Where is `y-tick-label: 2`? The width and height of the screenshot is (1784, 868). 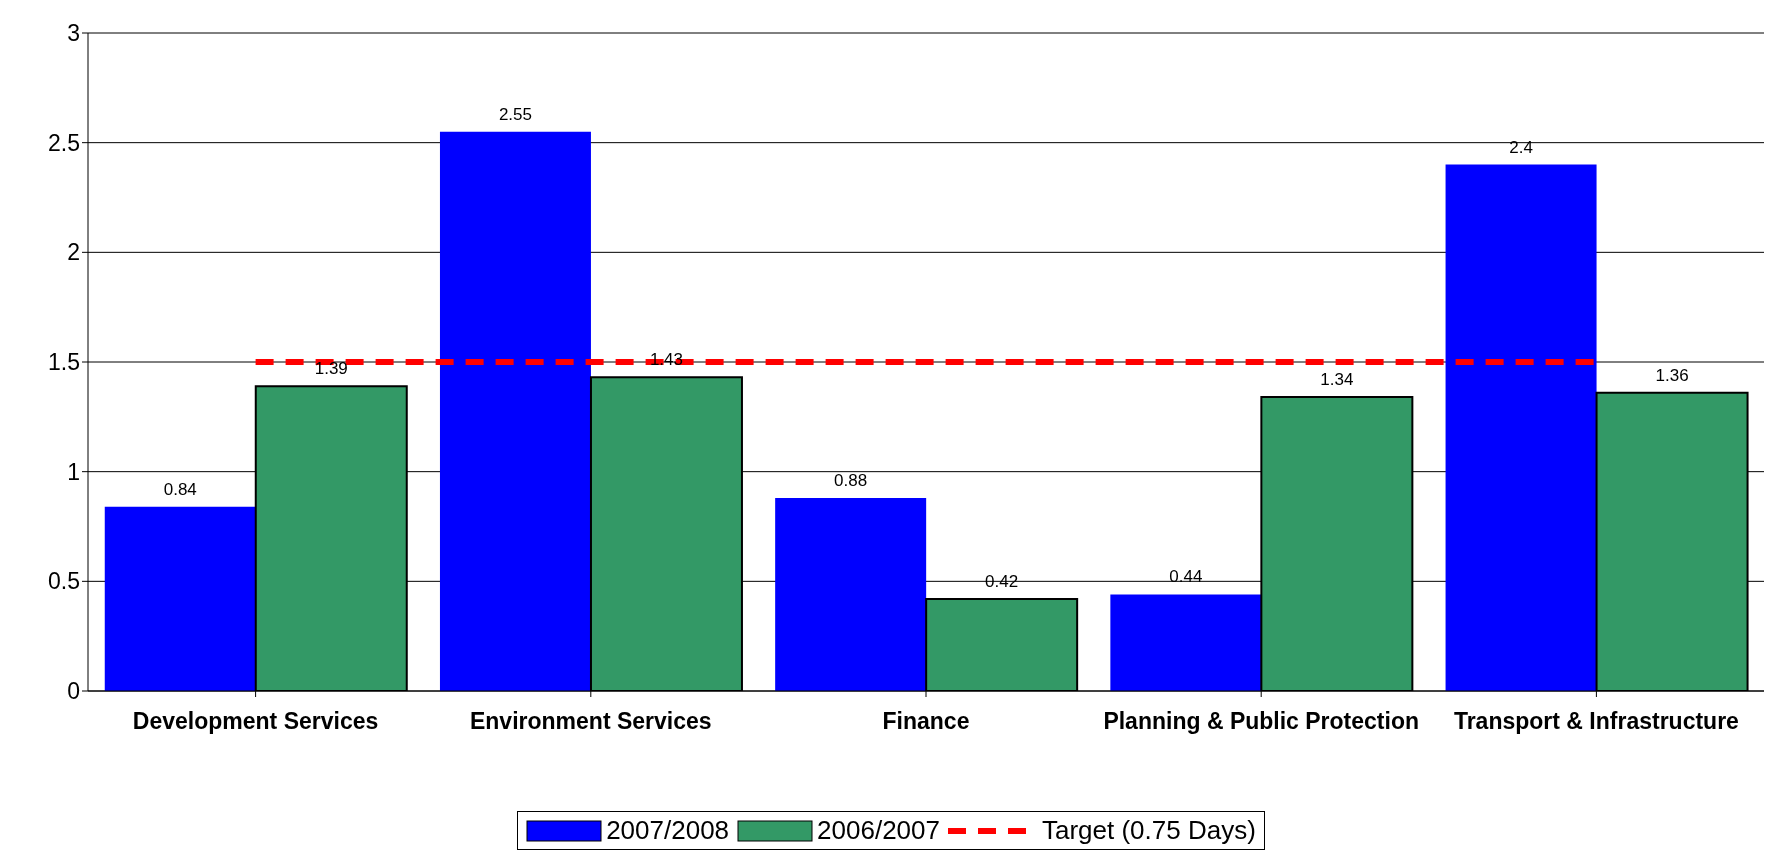 y-tick-label: 2 is located at coordinates (73, 252).